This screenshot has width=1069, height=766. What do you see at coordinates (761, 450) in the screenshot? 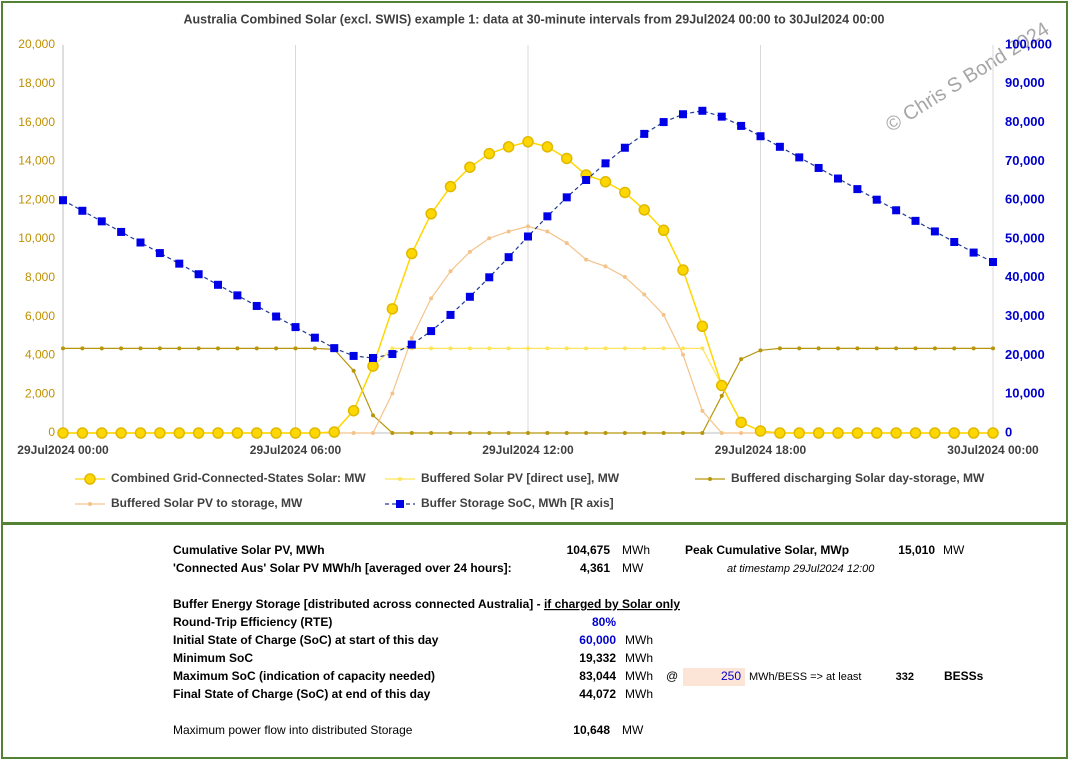
I see `x-tick-label: 29Jul2024 18:00` at bounding box center [761, 450].